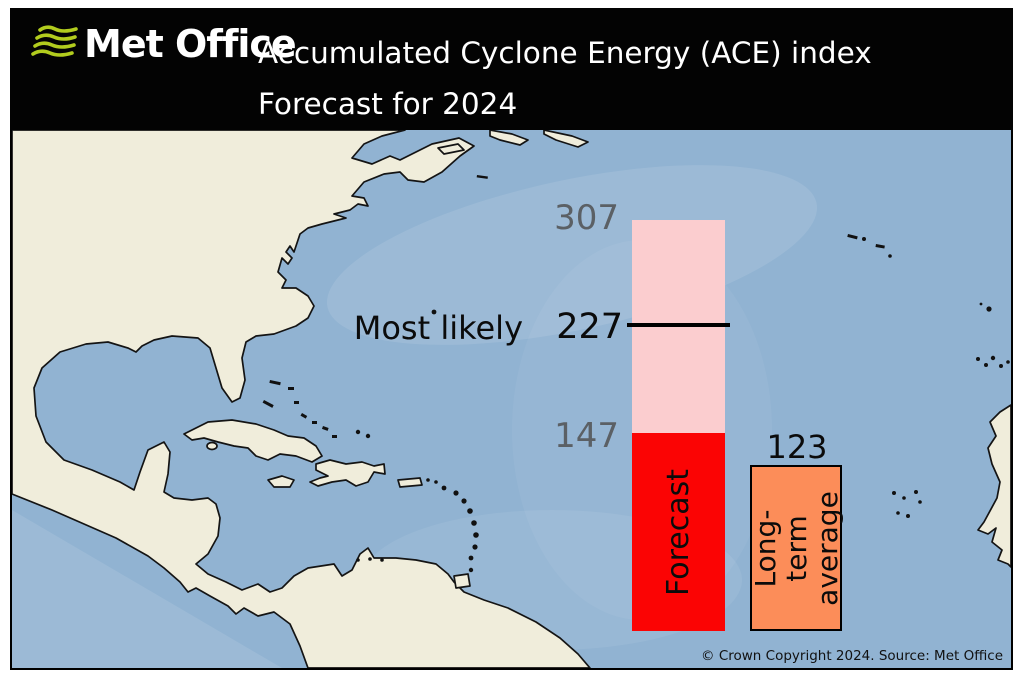 The width and height of the screenshot is (1024, 684). I want to click on brand-name: Met Office, so click(190, 44).